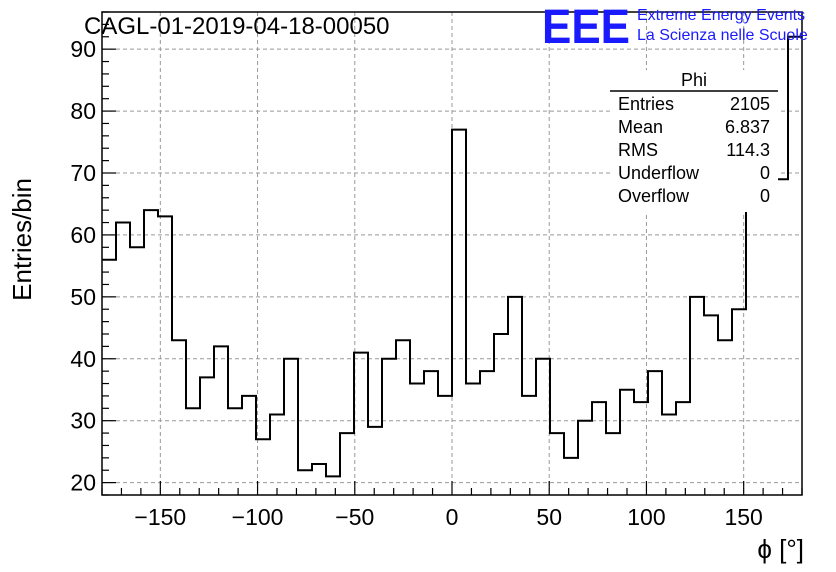 This screenshot has height=572, width=836. Describe the element at coordinates (640, 127) in the screenshot. I see `stats-label: Mean` at that location.